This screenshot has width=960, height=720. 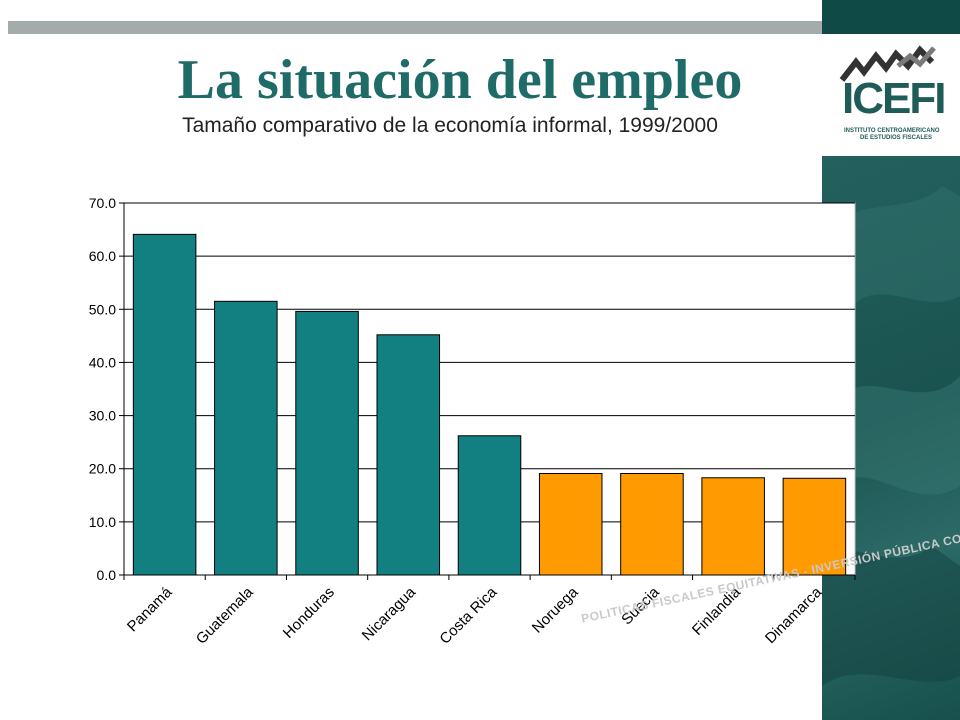 What do you see at coordinates (102, 309) in the screenshot?
I see `y-tick-label: 50.0` at bounding box center [102, 309].